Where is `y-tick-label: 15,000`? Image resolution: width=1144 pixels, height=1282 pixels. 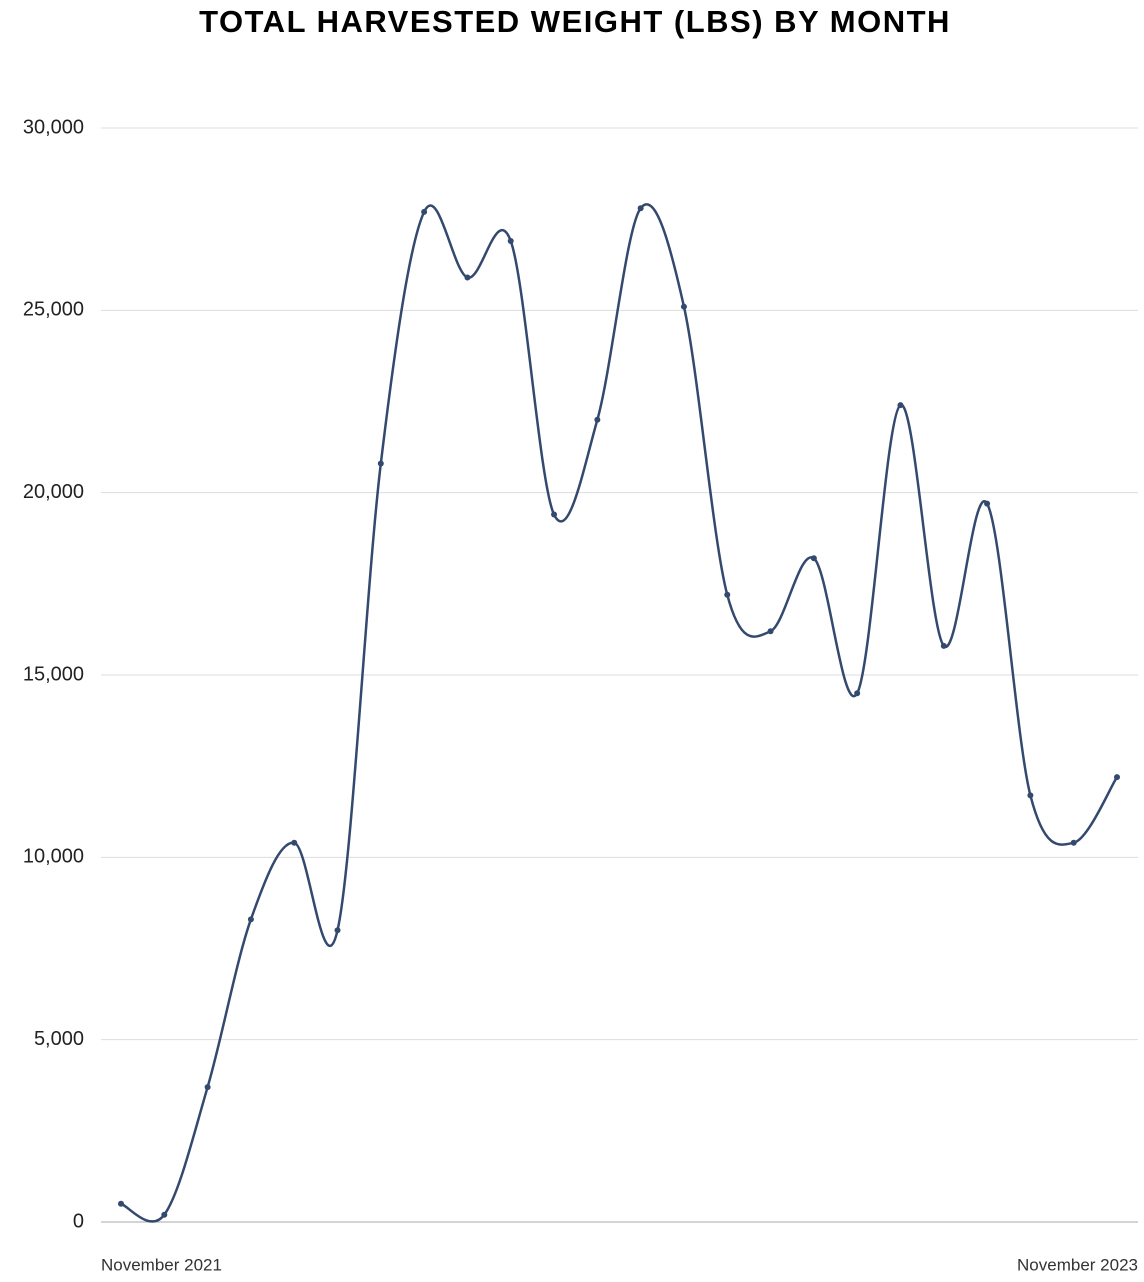 y-tick-label: 15,000 is located at coordinates (53, 674).